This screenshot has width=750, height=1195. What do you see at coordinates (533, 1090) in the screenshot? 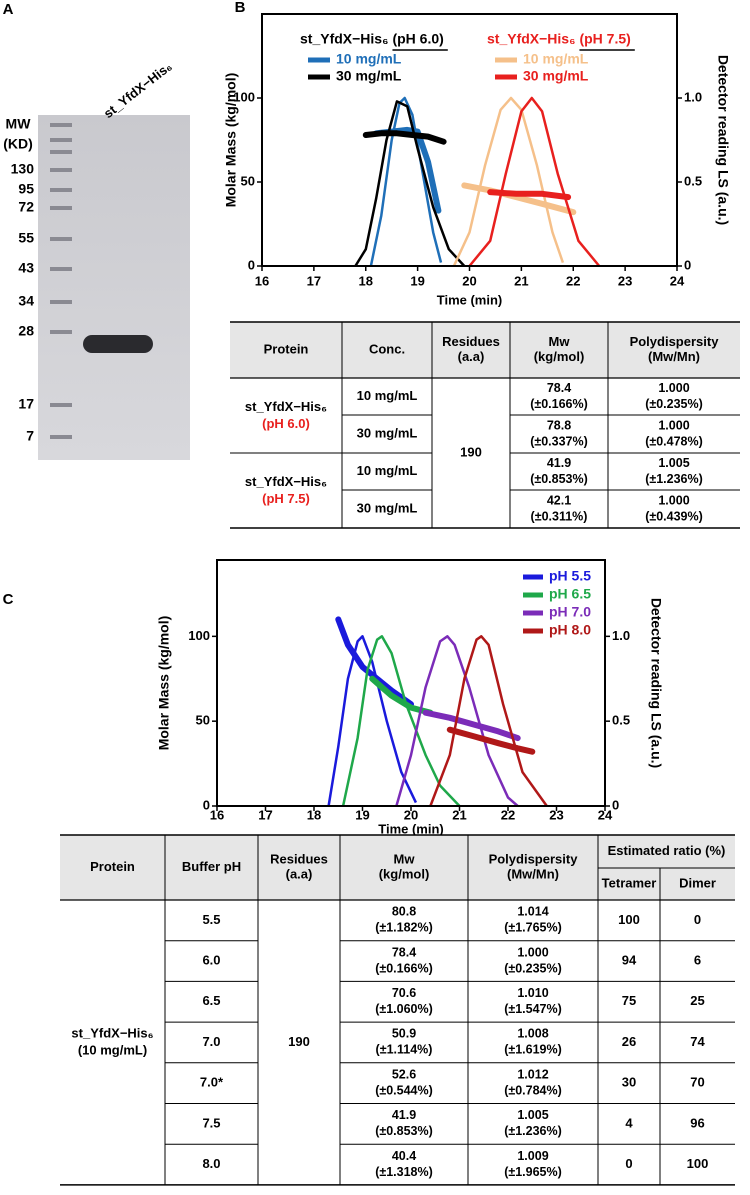
I see `pdi-cell: (±0.784%)` at bounding box center [533, 1090].